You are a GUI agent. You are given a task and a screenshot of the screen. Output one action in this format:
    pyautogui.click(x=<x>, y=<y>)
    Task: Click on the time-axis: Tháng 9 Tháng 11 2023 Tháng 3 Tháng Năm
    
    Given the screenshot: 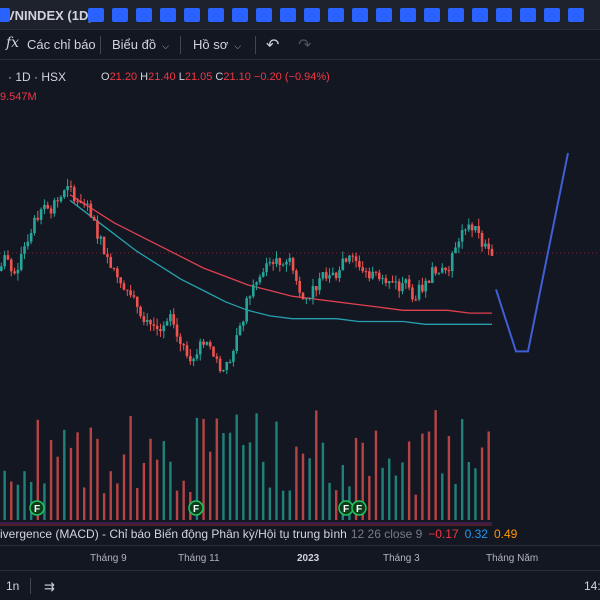 What is the action you would take?
    pyautogui.click(x=300, y=555)
    